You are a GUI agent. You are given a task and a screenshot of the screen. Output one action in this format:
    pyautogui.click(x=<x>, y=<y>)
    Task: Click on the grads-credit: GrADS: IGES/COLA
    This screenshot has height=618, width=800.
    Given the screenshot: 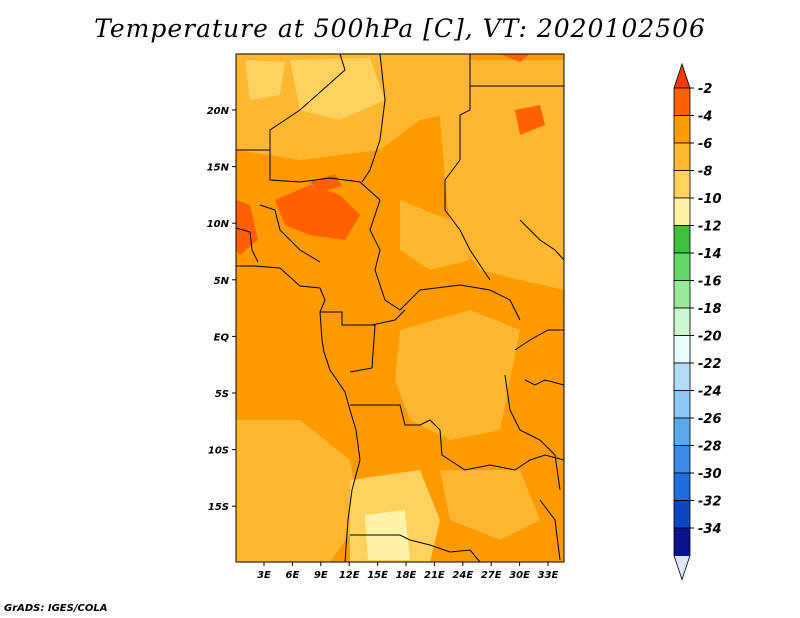 What is the action you would take?
    pyautogui.click(x=56, y=608)
    